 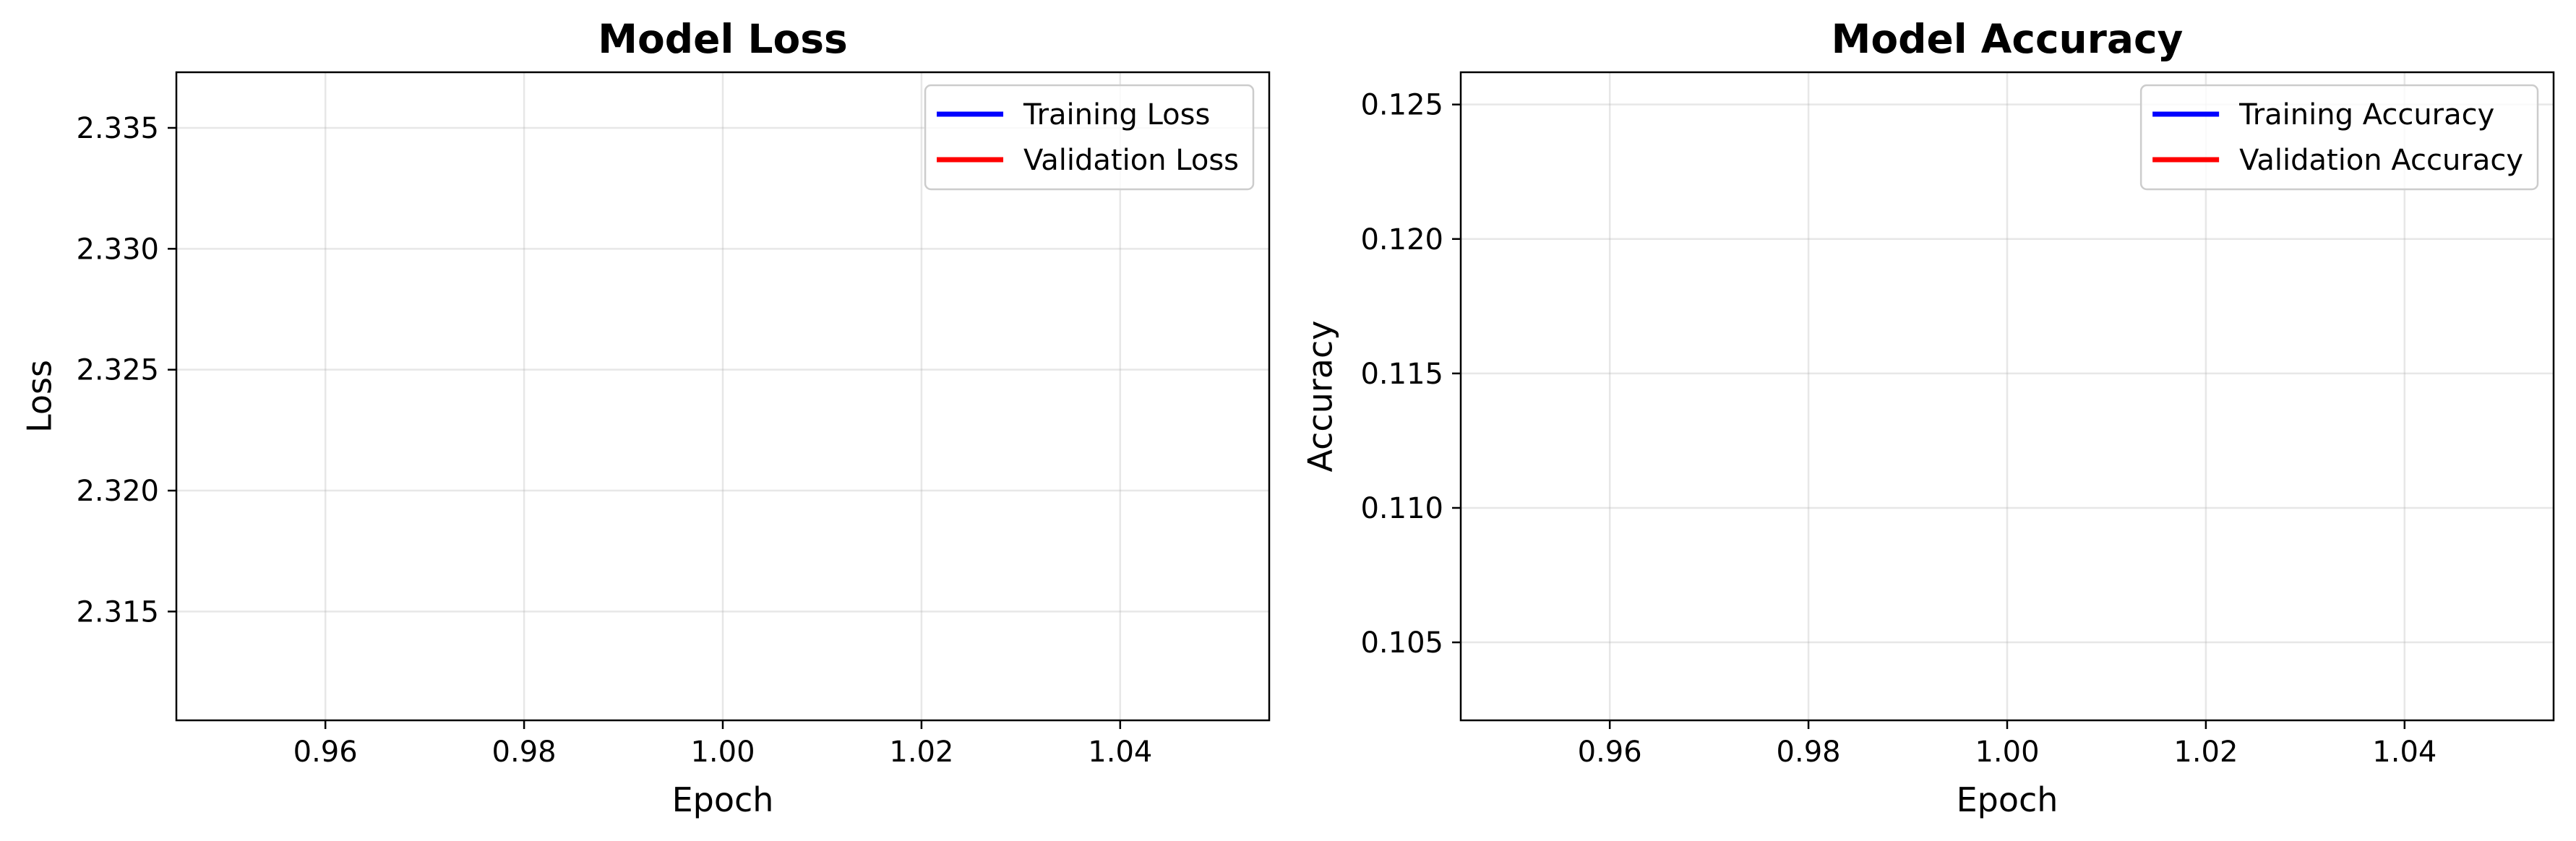 What do you see at coordinates (1402, 105) in the screenshot?
I see `y-tick-label: 0.125` at bounding box center [1402, 105].